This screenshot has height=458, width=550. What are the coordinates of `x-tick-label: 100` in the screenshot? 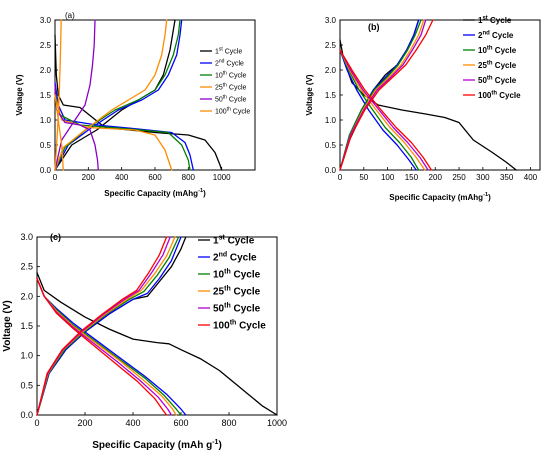 It's located at (388, 177).